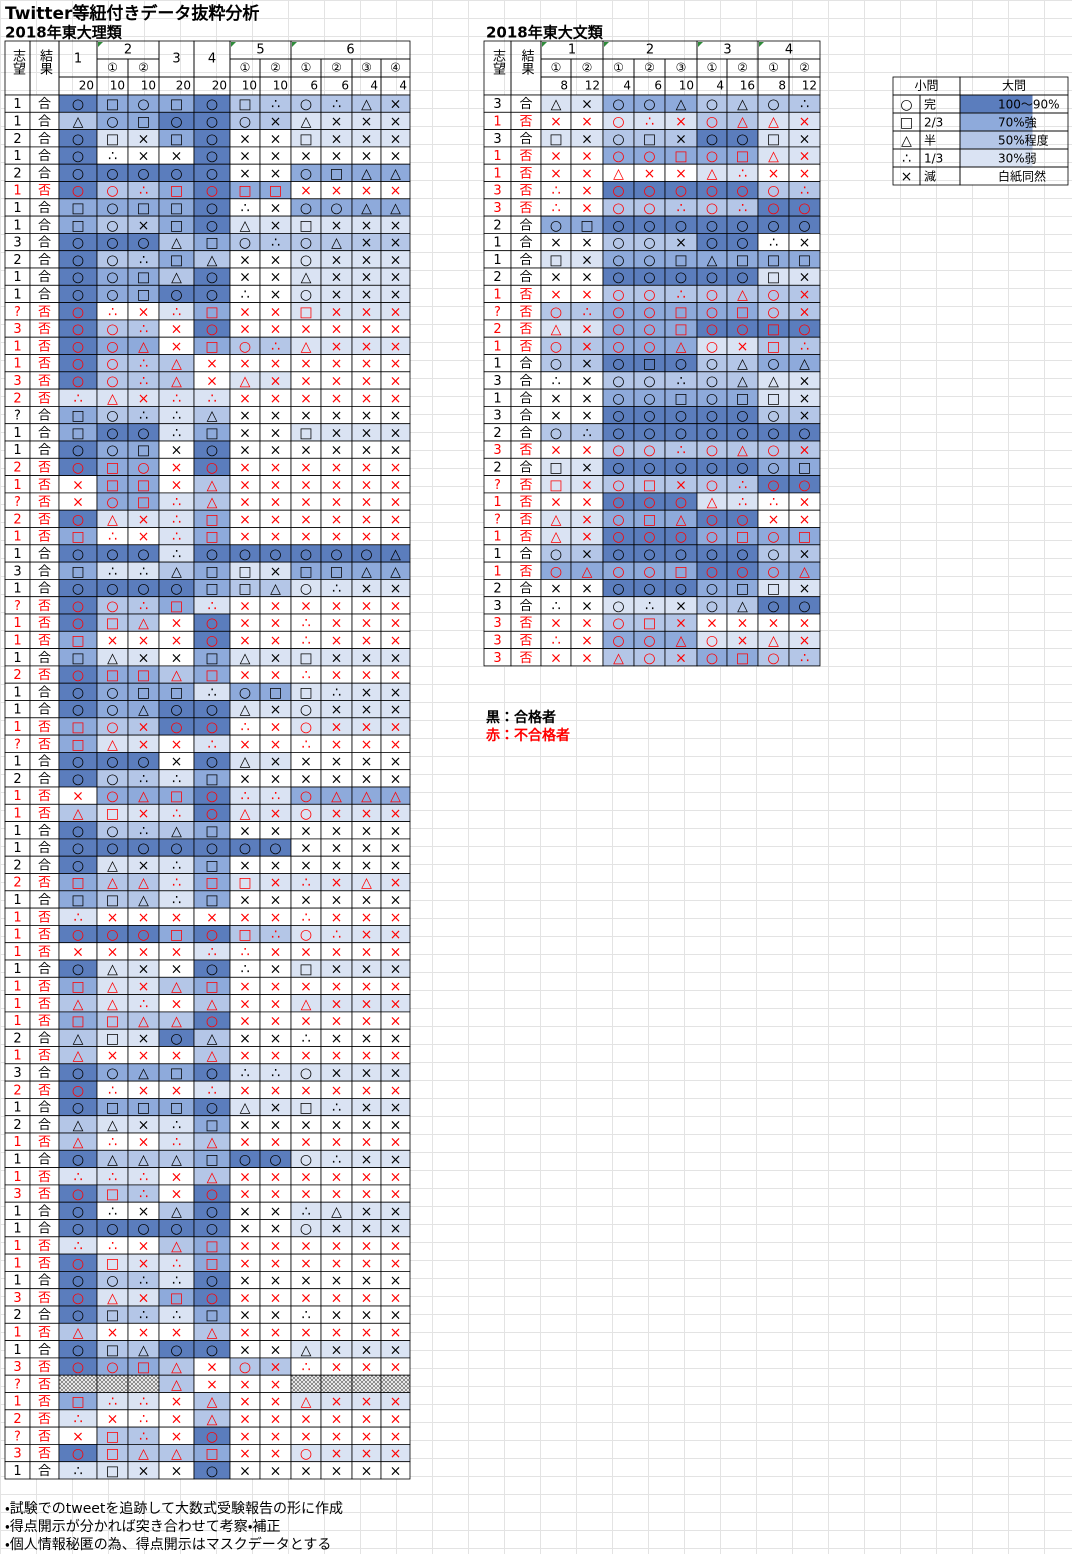 Image resolution: width=1072 pixels, height=1554 pixels. I want to click on table-caption: 2018年東大文類, so click(545, 33).